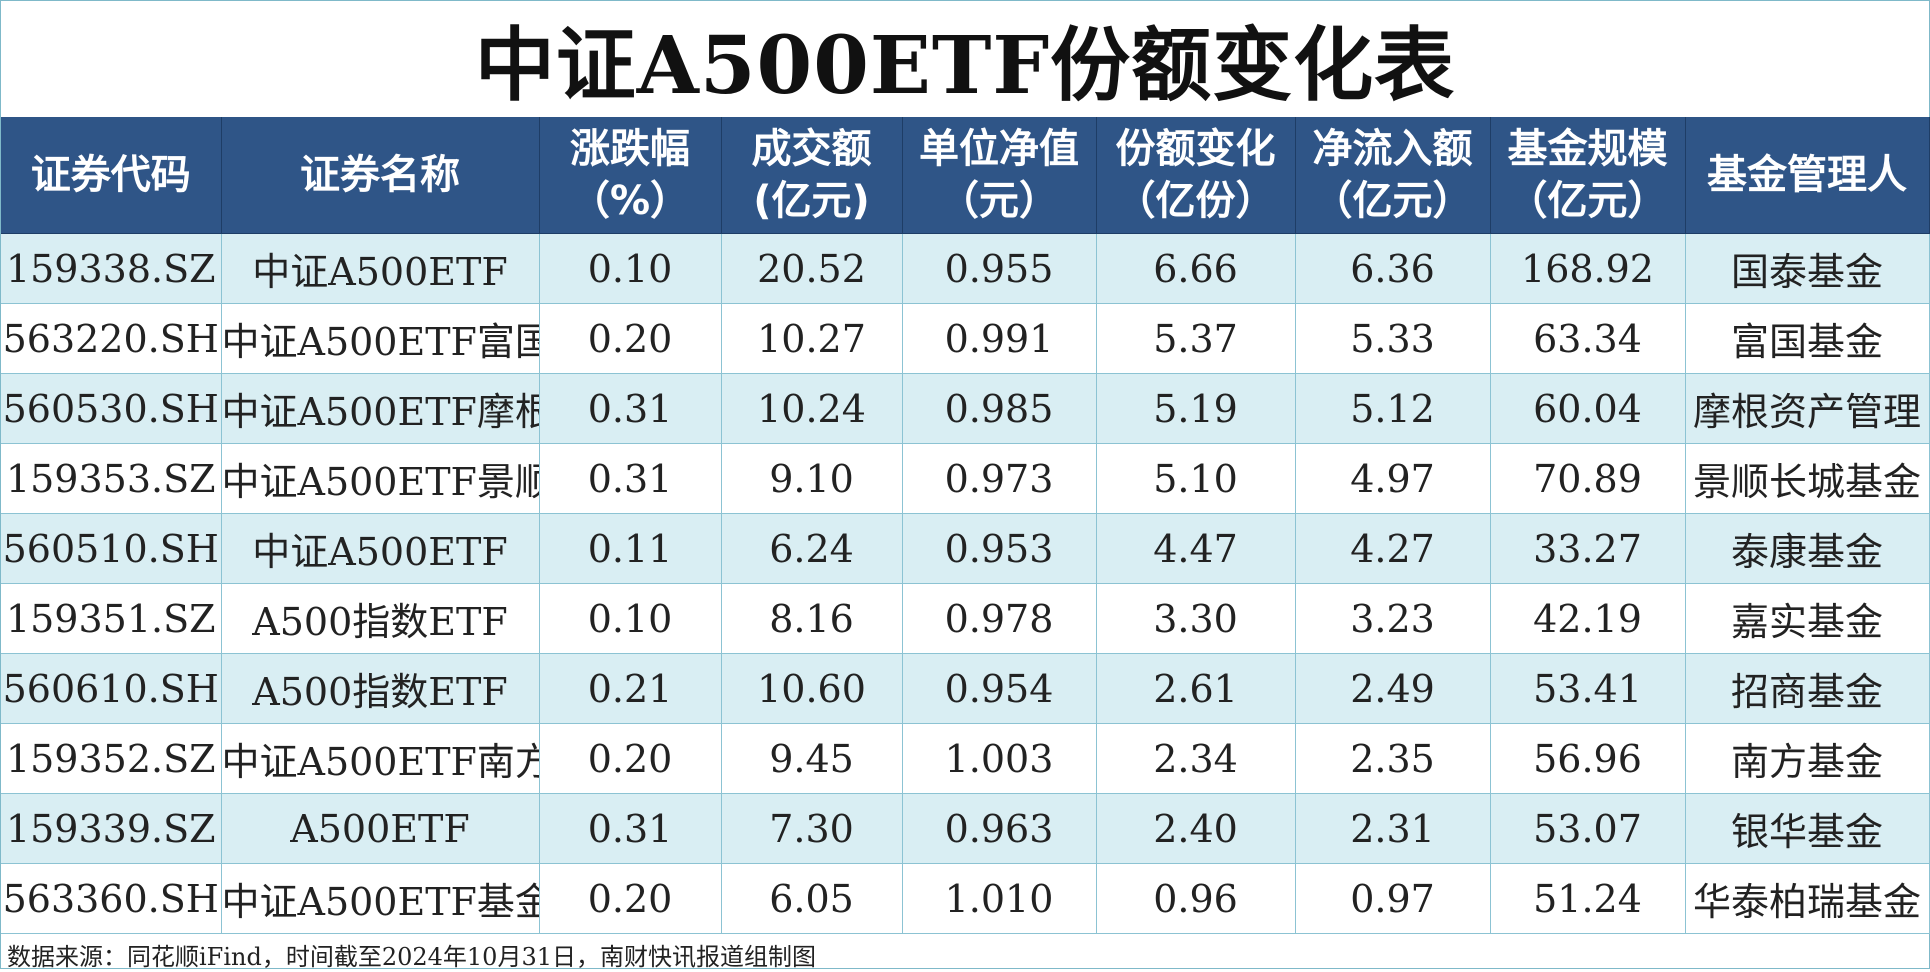 This screenshot has height=972, width=1930. What do you see at coordinates (1196, 898) in the screenshot?
I see `cell-share-change: 0.96` at bounding box center [1196, 898].